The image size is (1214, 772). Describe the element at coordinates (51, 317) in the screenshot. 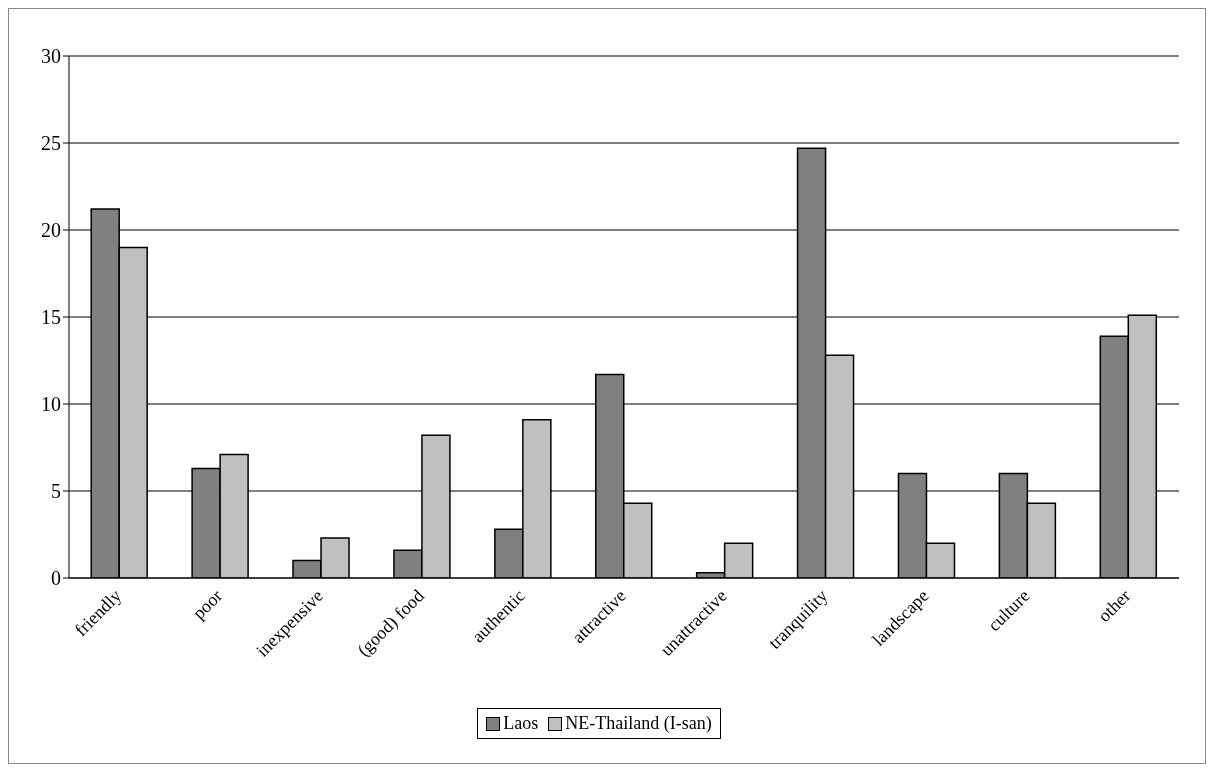

I see `y-tick-label: 15` at that location.